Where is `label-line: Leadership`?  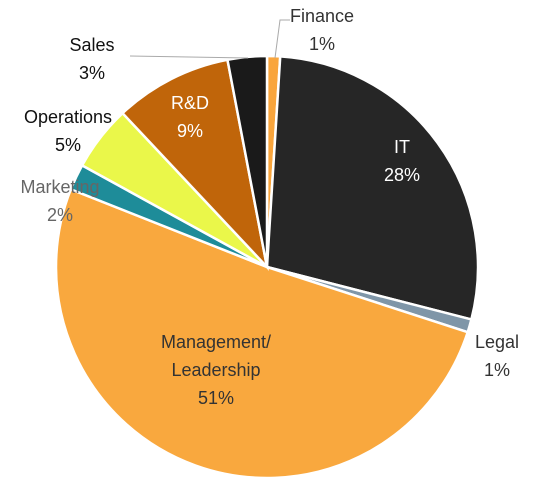
label-line: Leadership is located at coordinates (215, 370).